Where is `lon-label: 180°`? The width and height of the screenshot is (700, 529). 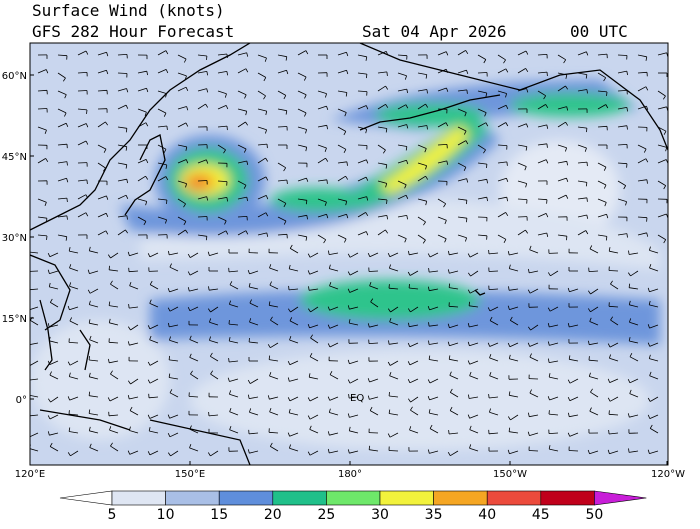 lon-label: 180° is located at coordinates (350, 474).